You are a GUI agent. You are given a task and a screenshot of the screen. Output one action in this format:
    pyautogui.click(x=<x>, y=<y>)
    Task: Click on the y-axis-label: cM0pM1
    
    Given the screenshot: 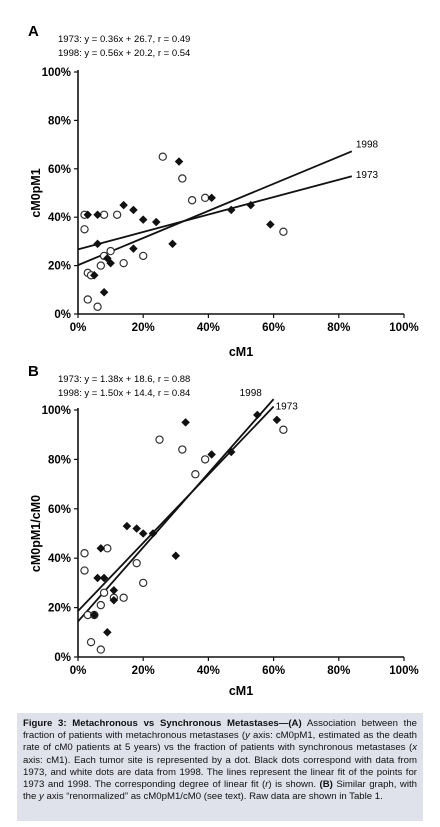 What is the action you would take?
    pyautogui.click(x=36, y=192)
    